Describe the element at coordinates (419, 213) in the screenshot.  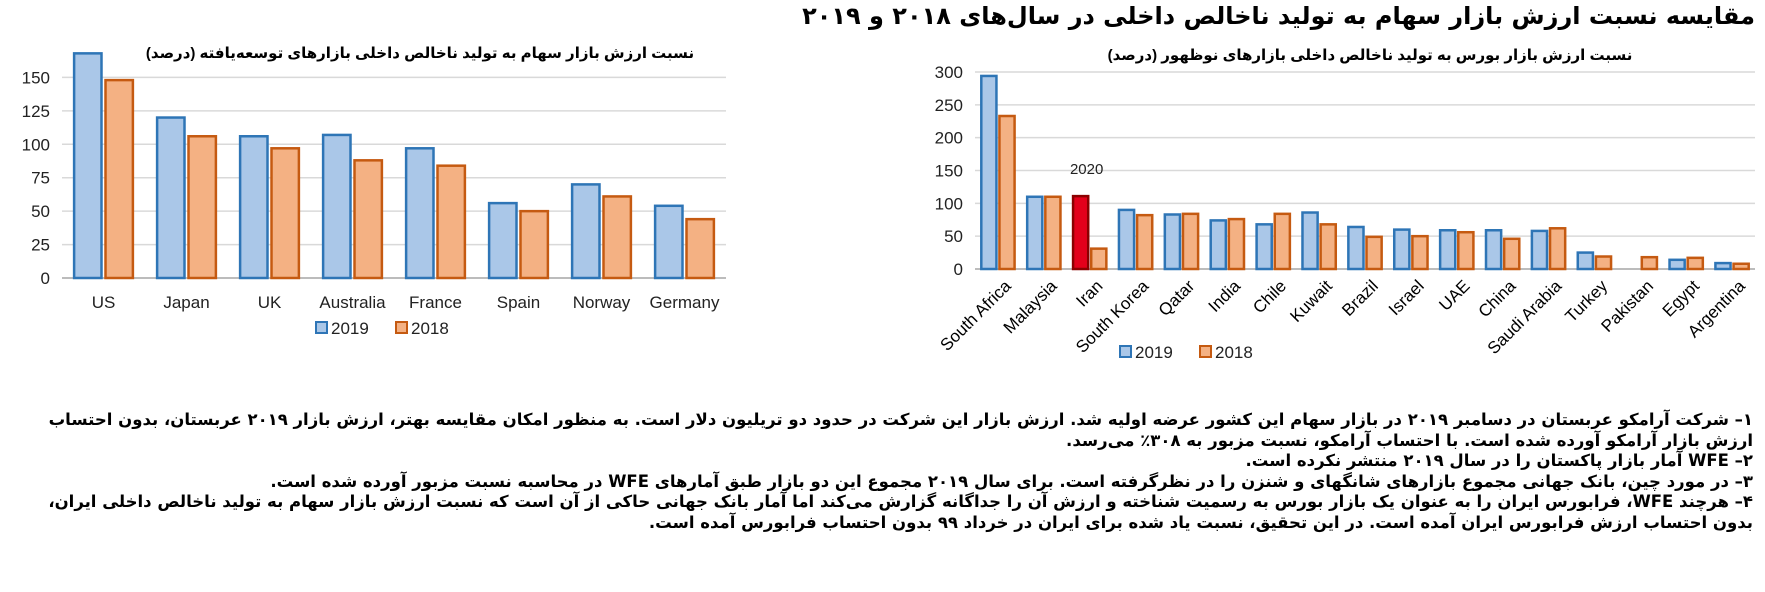
I see `bar-2019-france` at that location.